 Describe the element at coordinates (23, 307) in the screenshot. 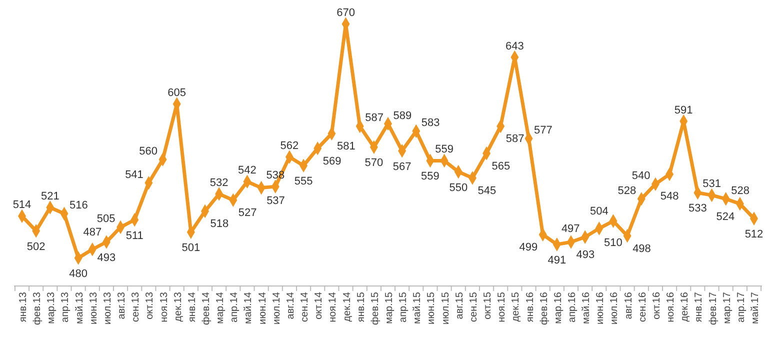

I see `x-tick-label: янв.13` at that location.